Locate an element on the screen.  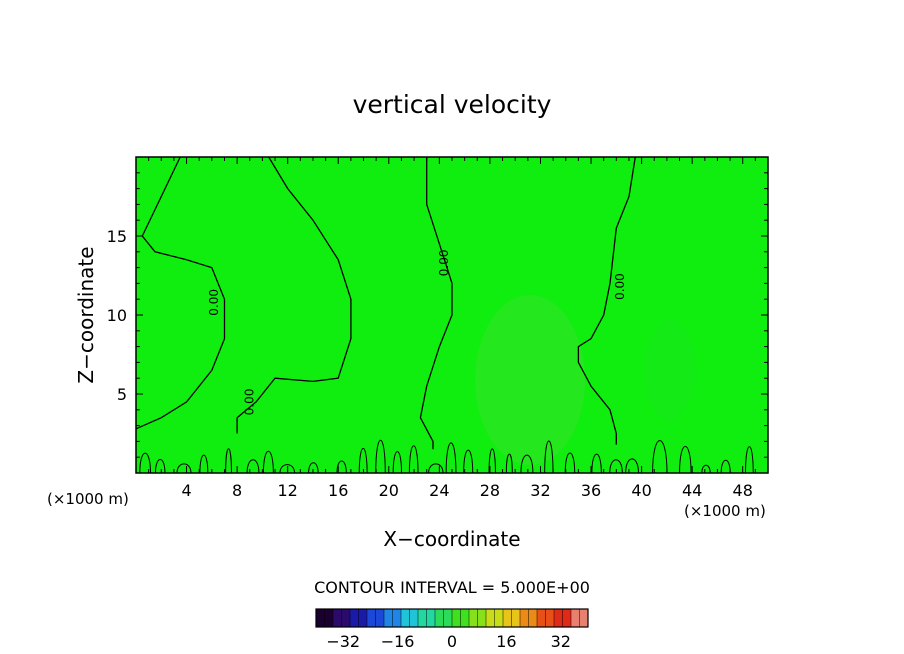
y-tick-label: 5 is located at coordinates (122, 394).